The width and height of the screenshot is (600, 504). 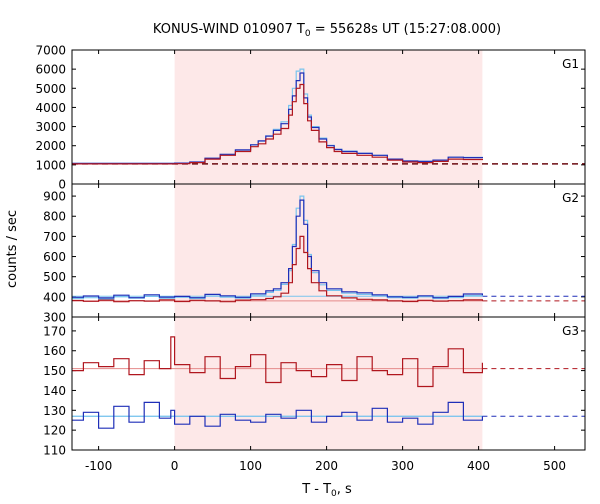 What do you see at coordinates (50, 146) in the screenshot?
I see `y-tick-label: 2000` at bounding box center [50, 146].